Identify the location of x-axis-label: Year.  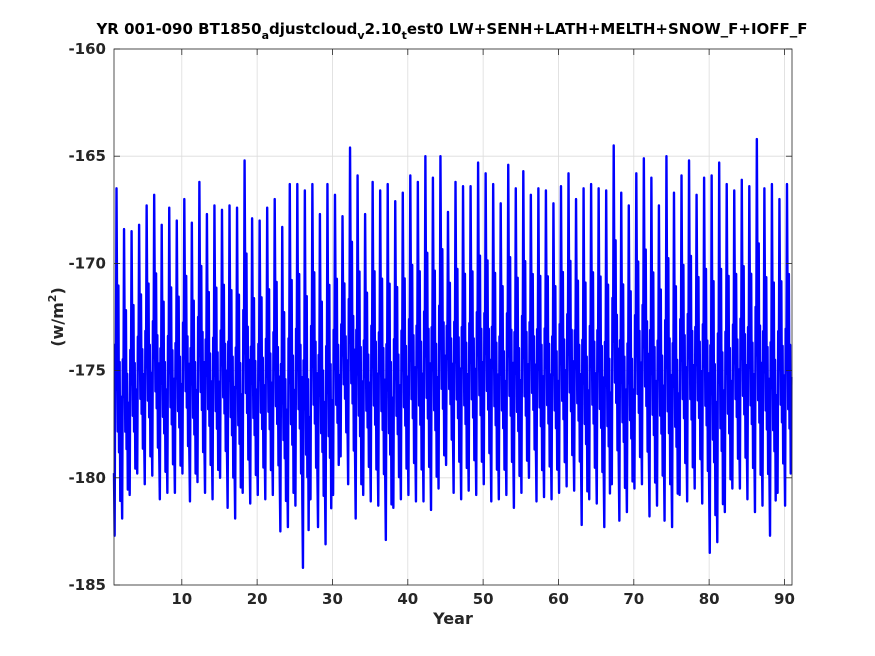
(452, 618).